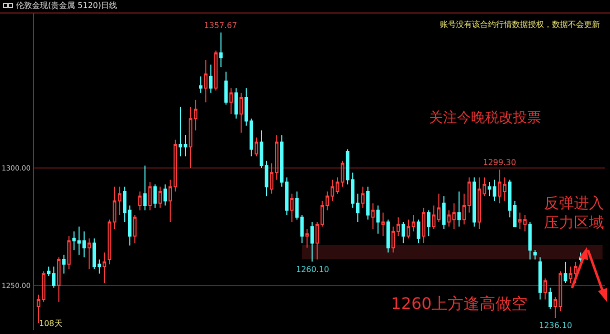 This screenshot has height=334, width=610. I want to click on annotation: 1299.30, so click(499, 162).